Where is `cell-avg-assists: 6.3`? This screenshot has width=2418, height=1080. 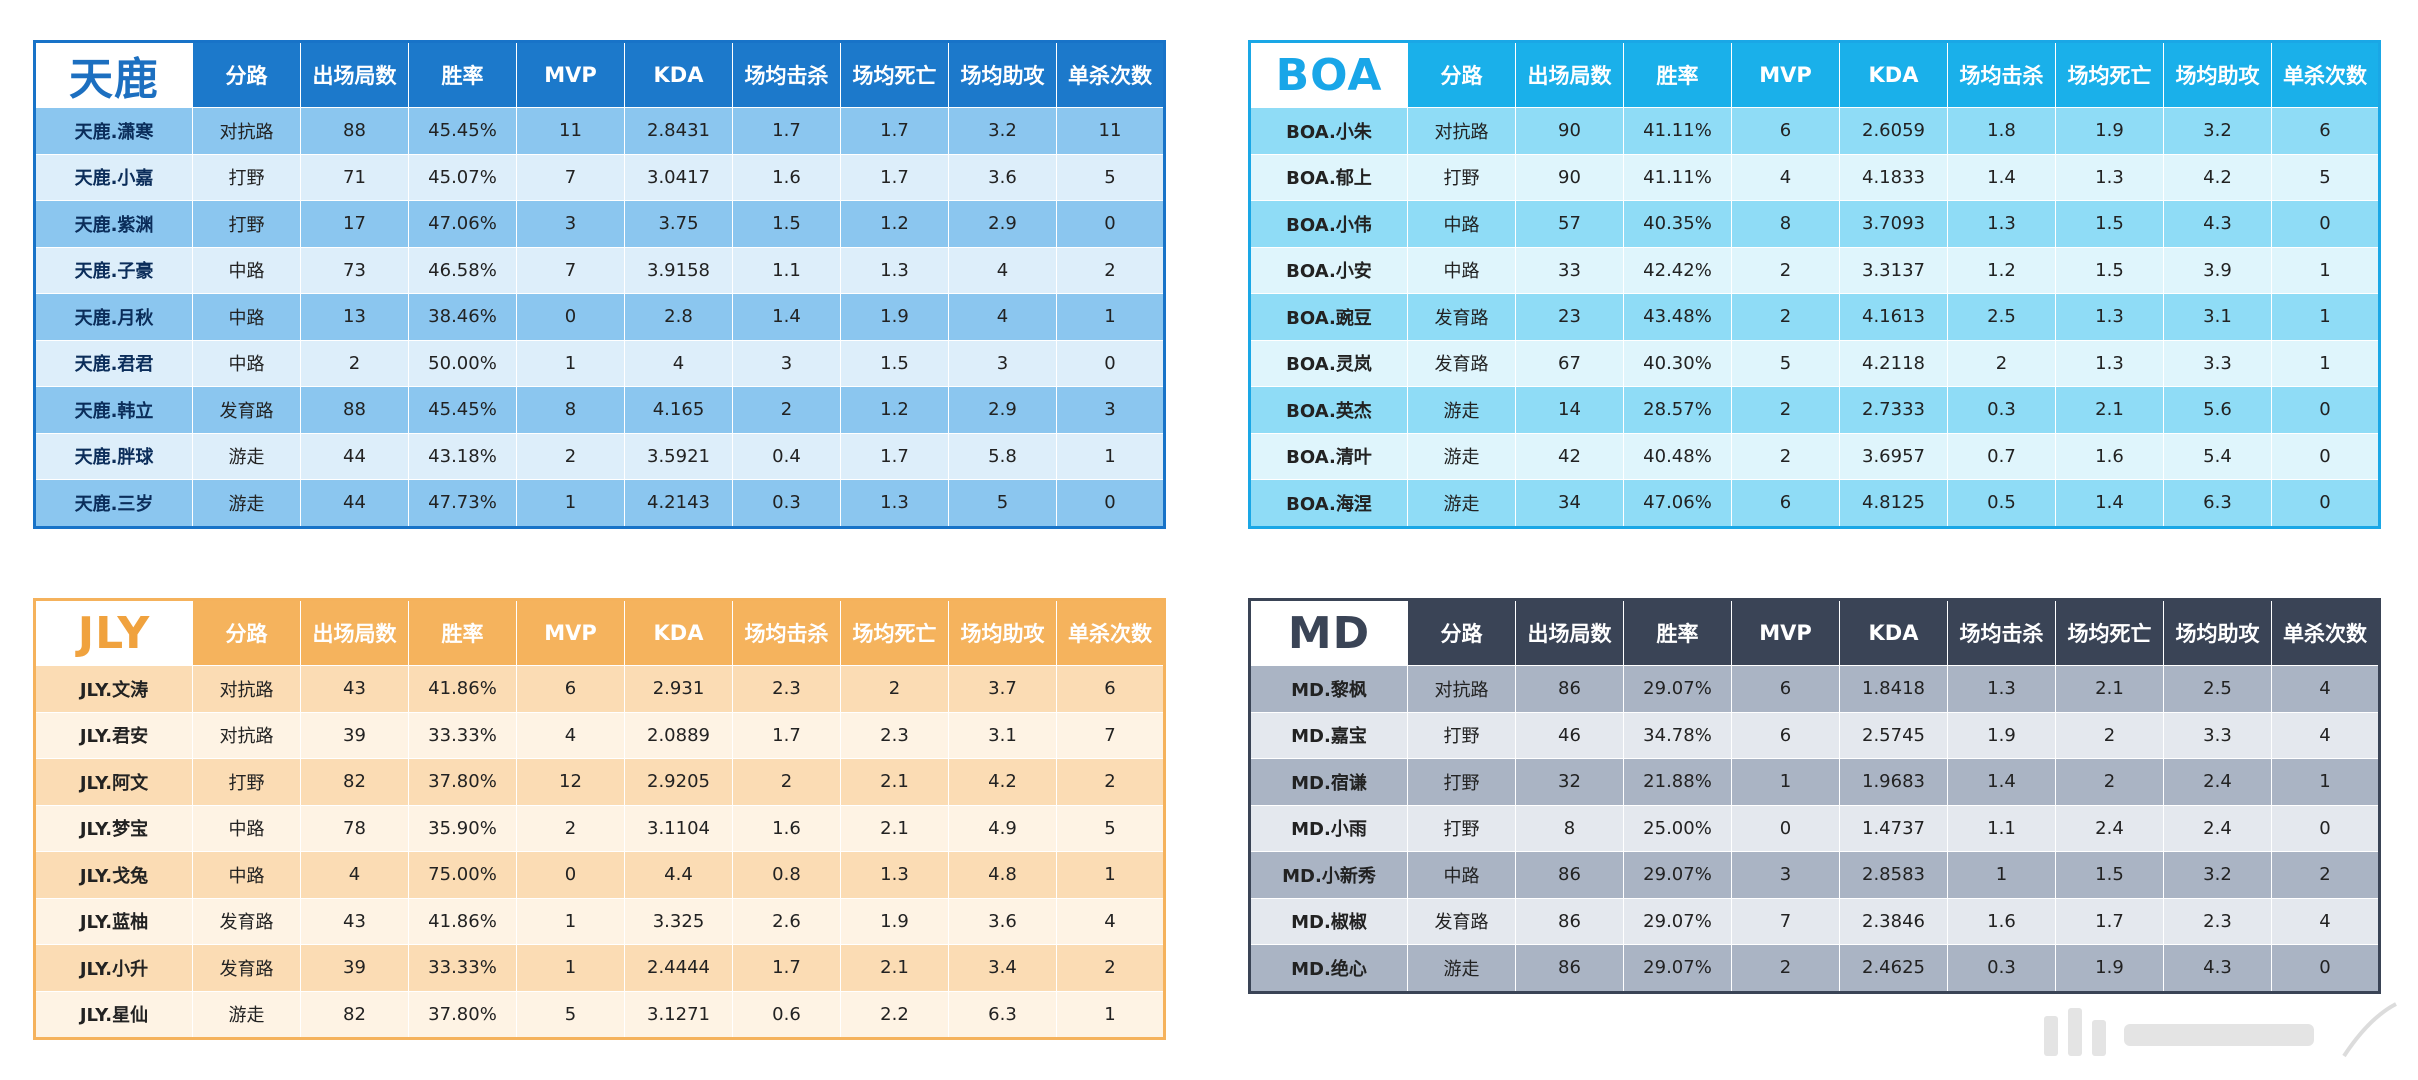
cell-avg-assists: 6.3 is located at coordinates (1002, 1014).